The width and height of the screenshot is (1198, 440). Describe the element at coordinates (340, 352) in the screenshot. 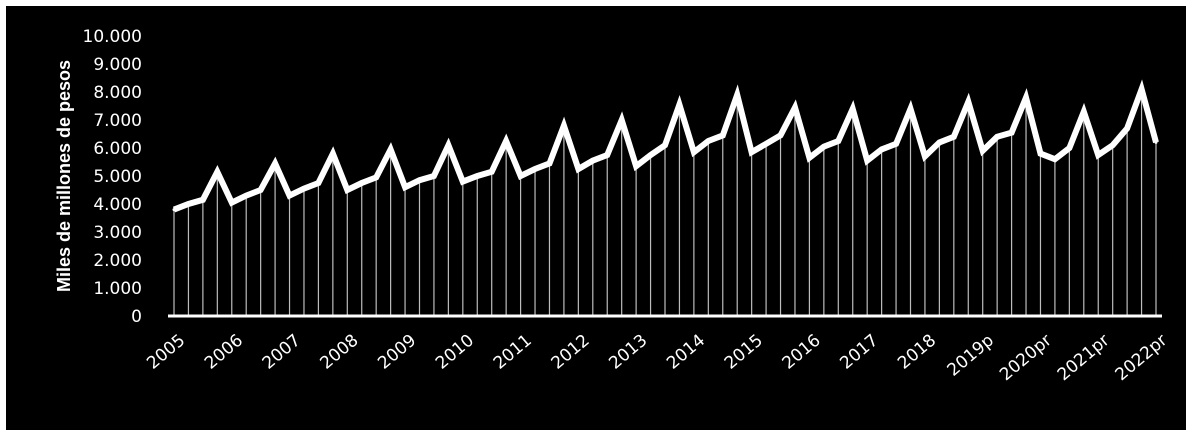

I see `x-tick-label: 2008` at that location.